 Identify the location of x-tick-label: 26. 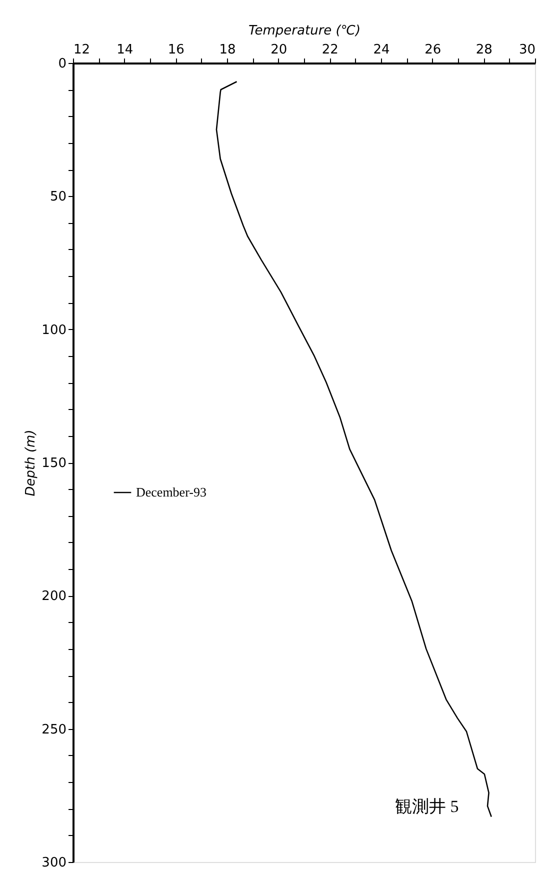
(433, 50).